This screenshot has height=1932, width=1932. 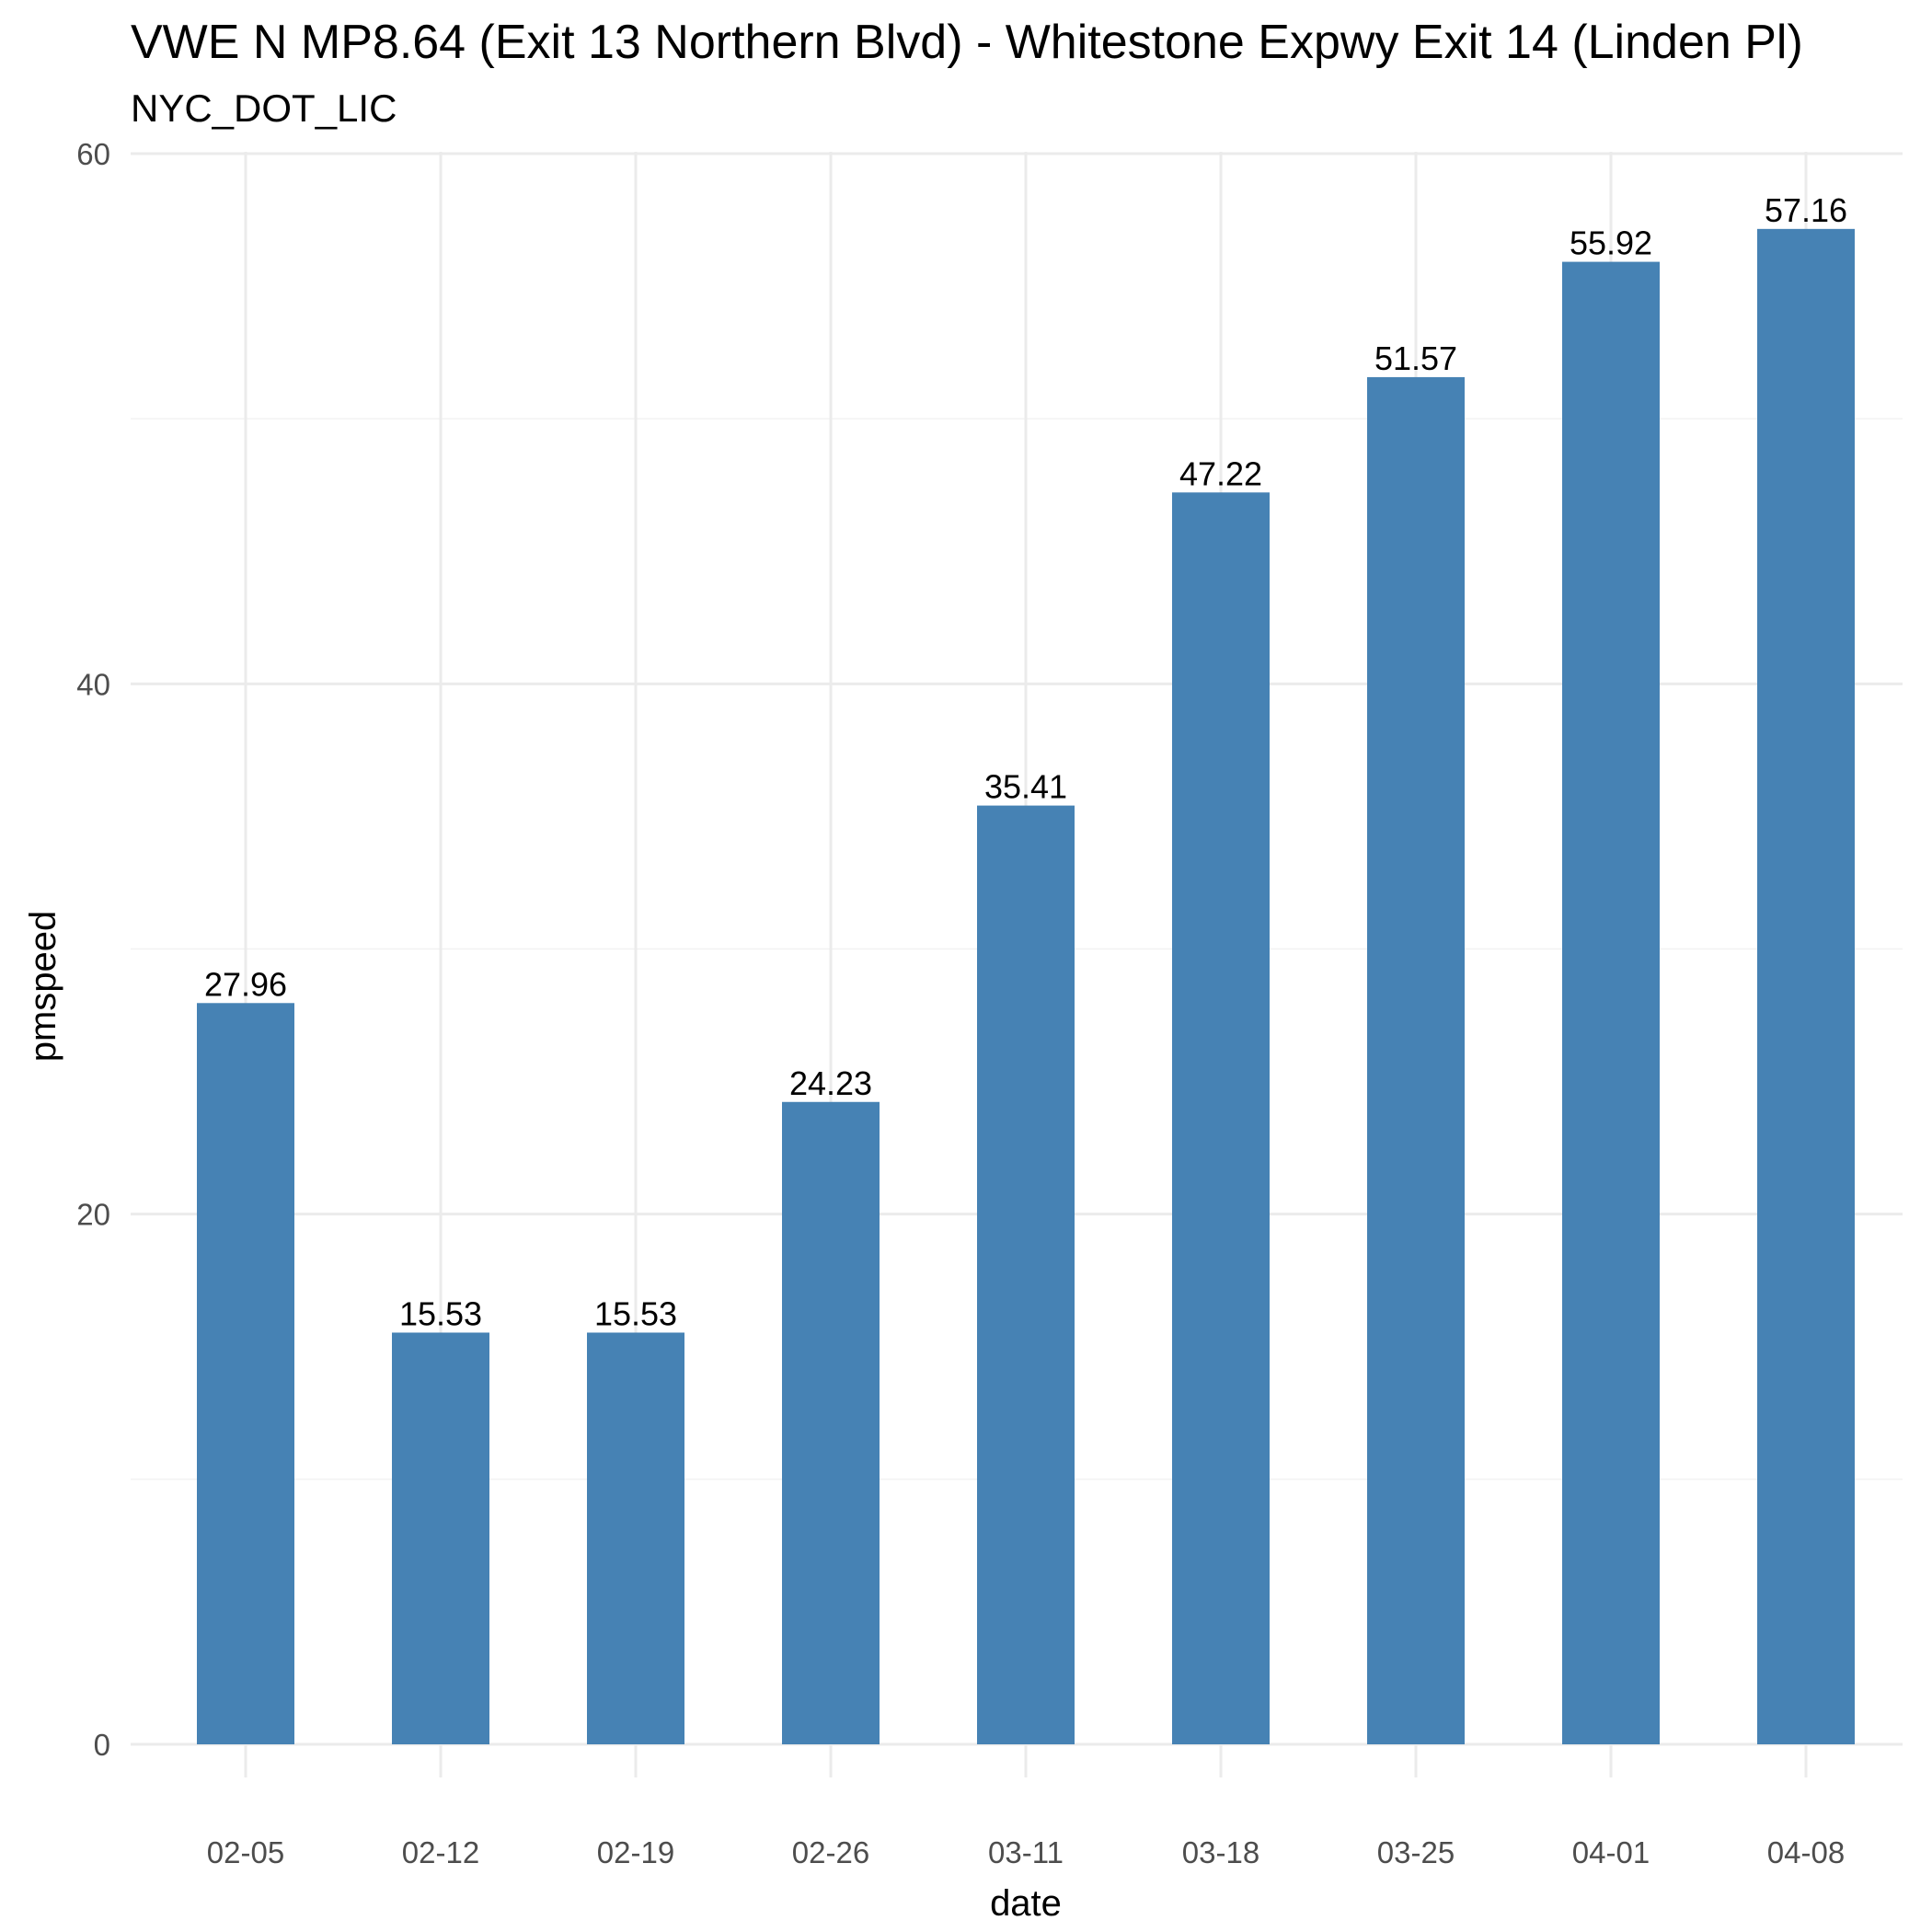 What do you see at coordinates (830, 1083) in the screenshot?
I see `bar-value-label: 24.23` at bounding box center [830, 1083].